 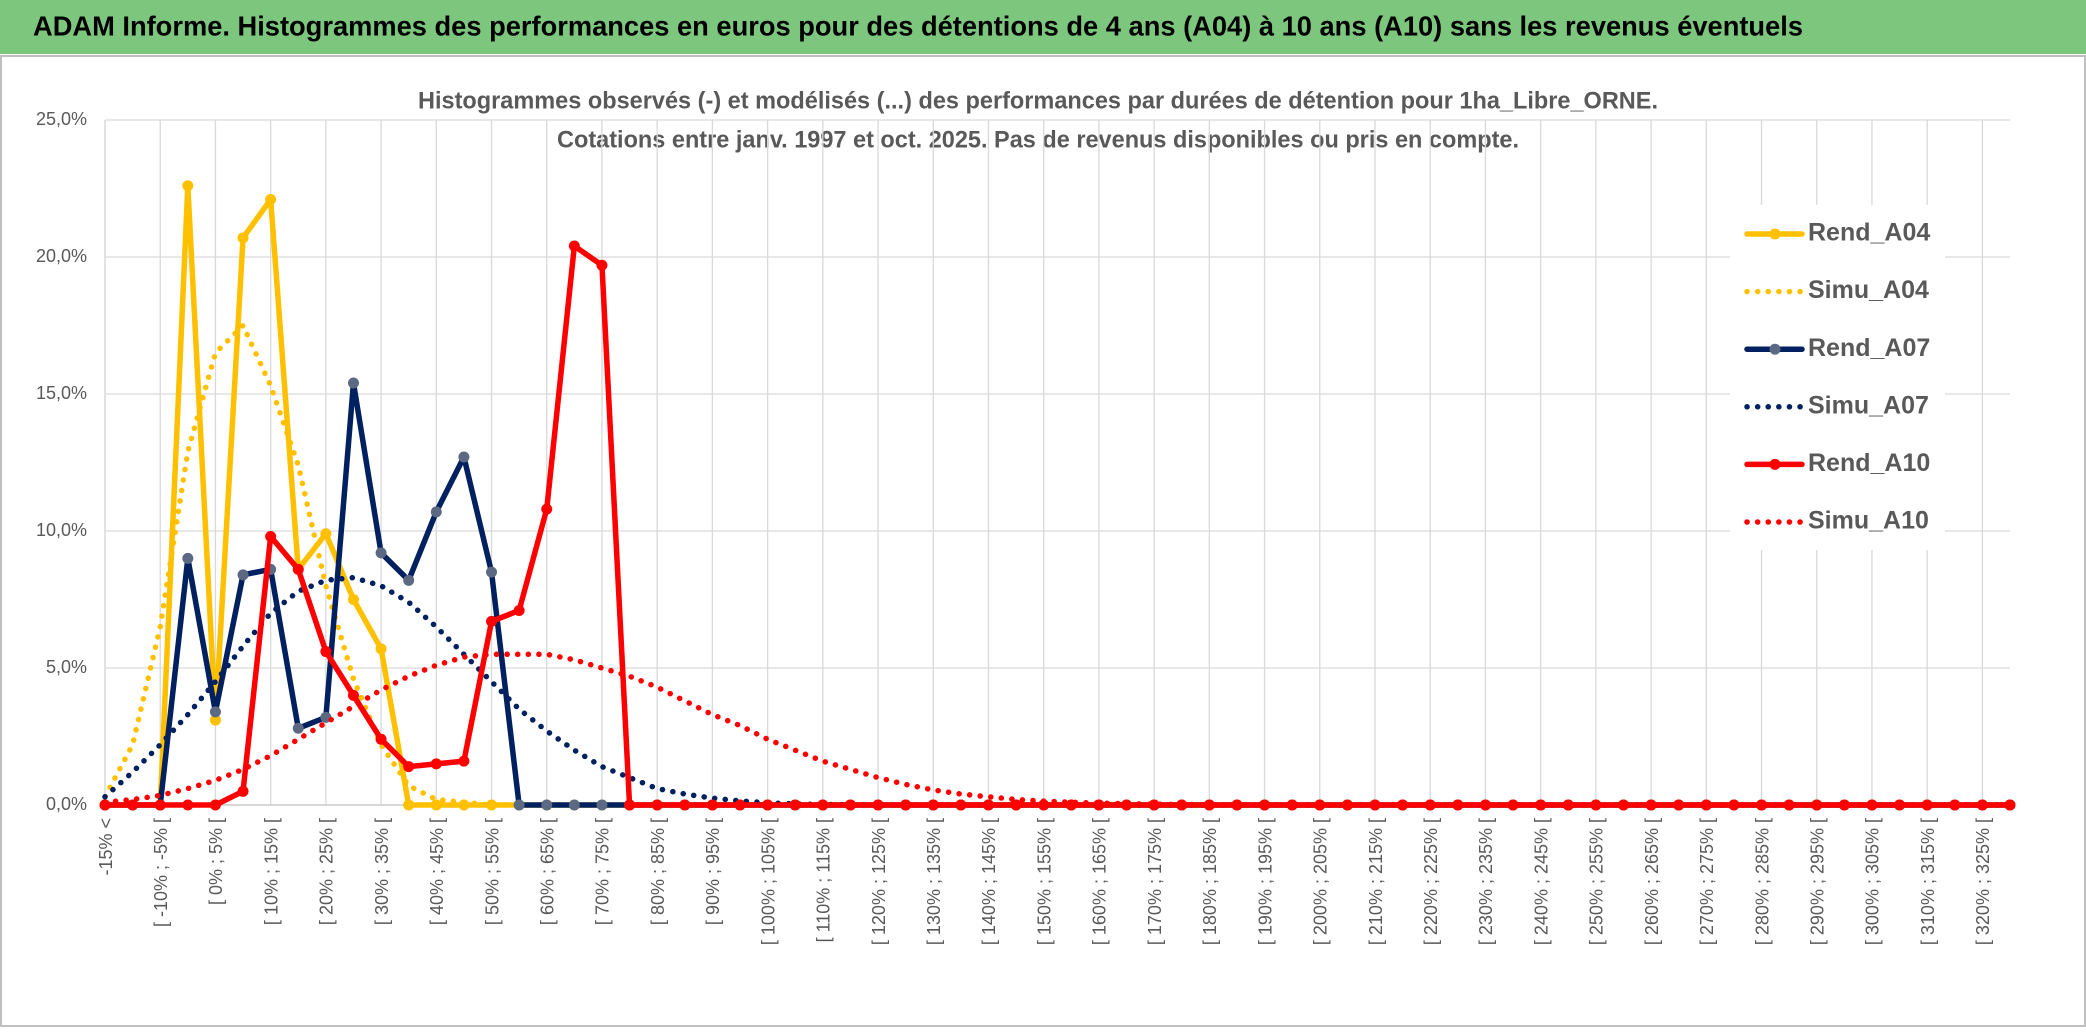 I want to click on x-tick-label: [ 130% ; 135% [, so click(x=934, y=881).